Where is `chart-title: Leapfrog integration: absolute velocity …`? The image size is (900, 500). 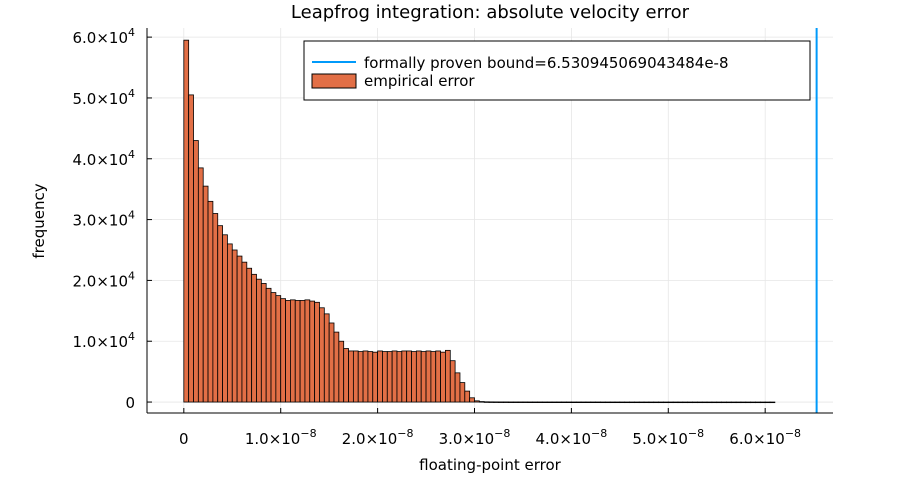
chart-title: Leapfrog integration: absolute velocity … is located at coordinates (490, 12).